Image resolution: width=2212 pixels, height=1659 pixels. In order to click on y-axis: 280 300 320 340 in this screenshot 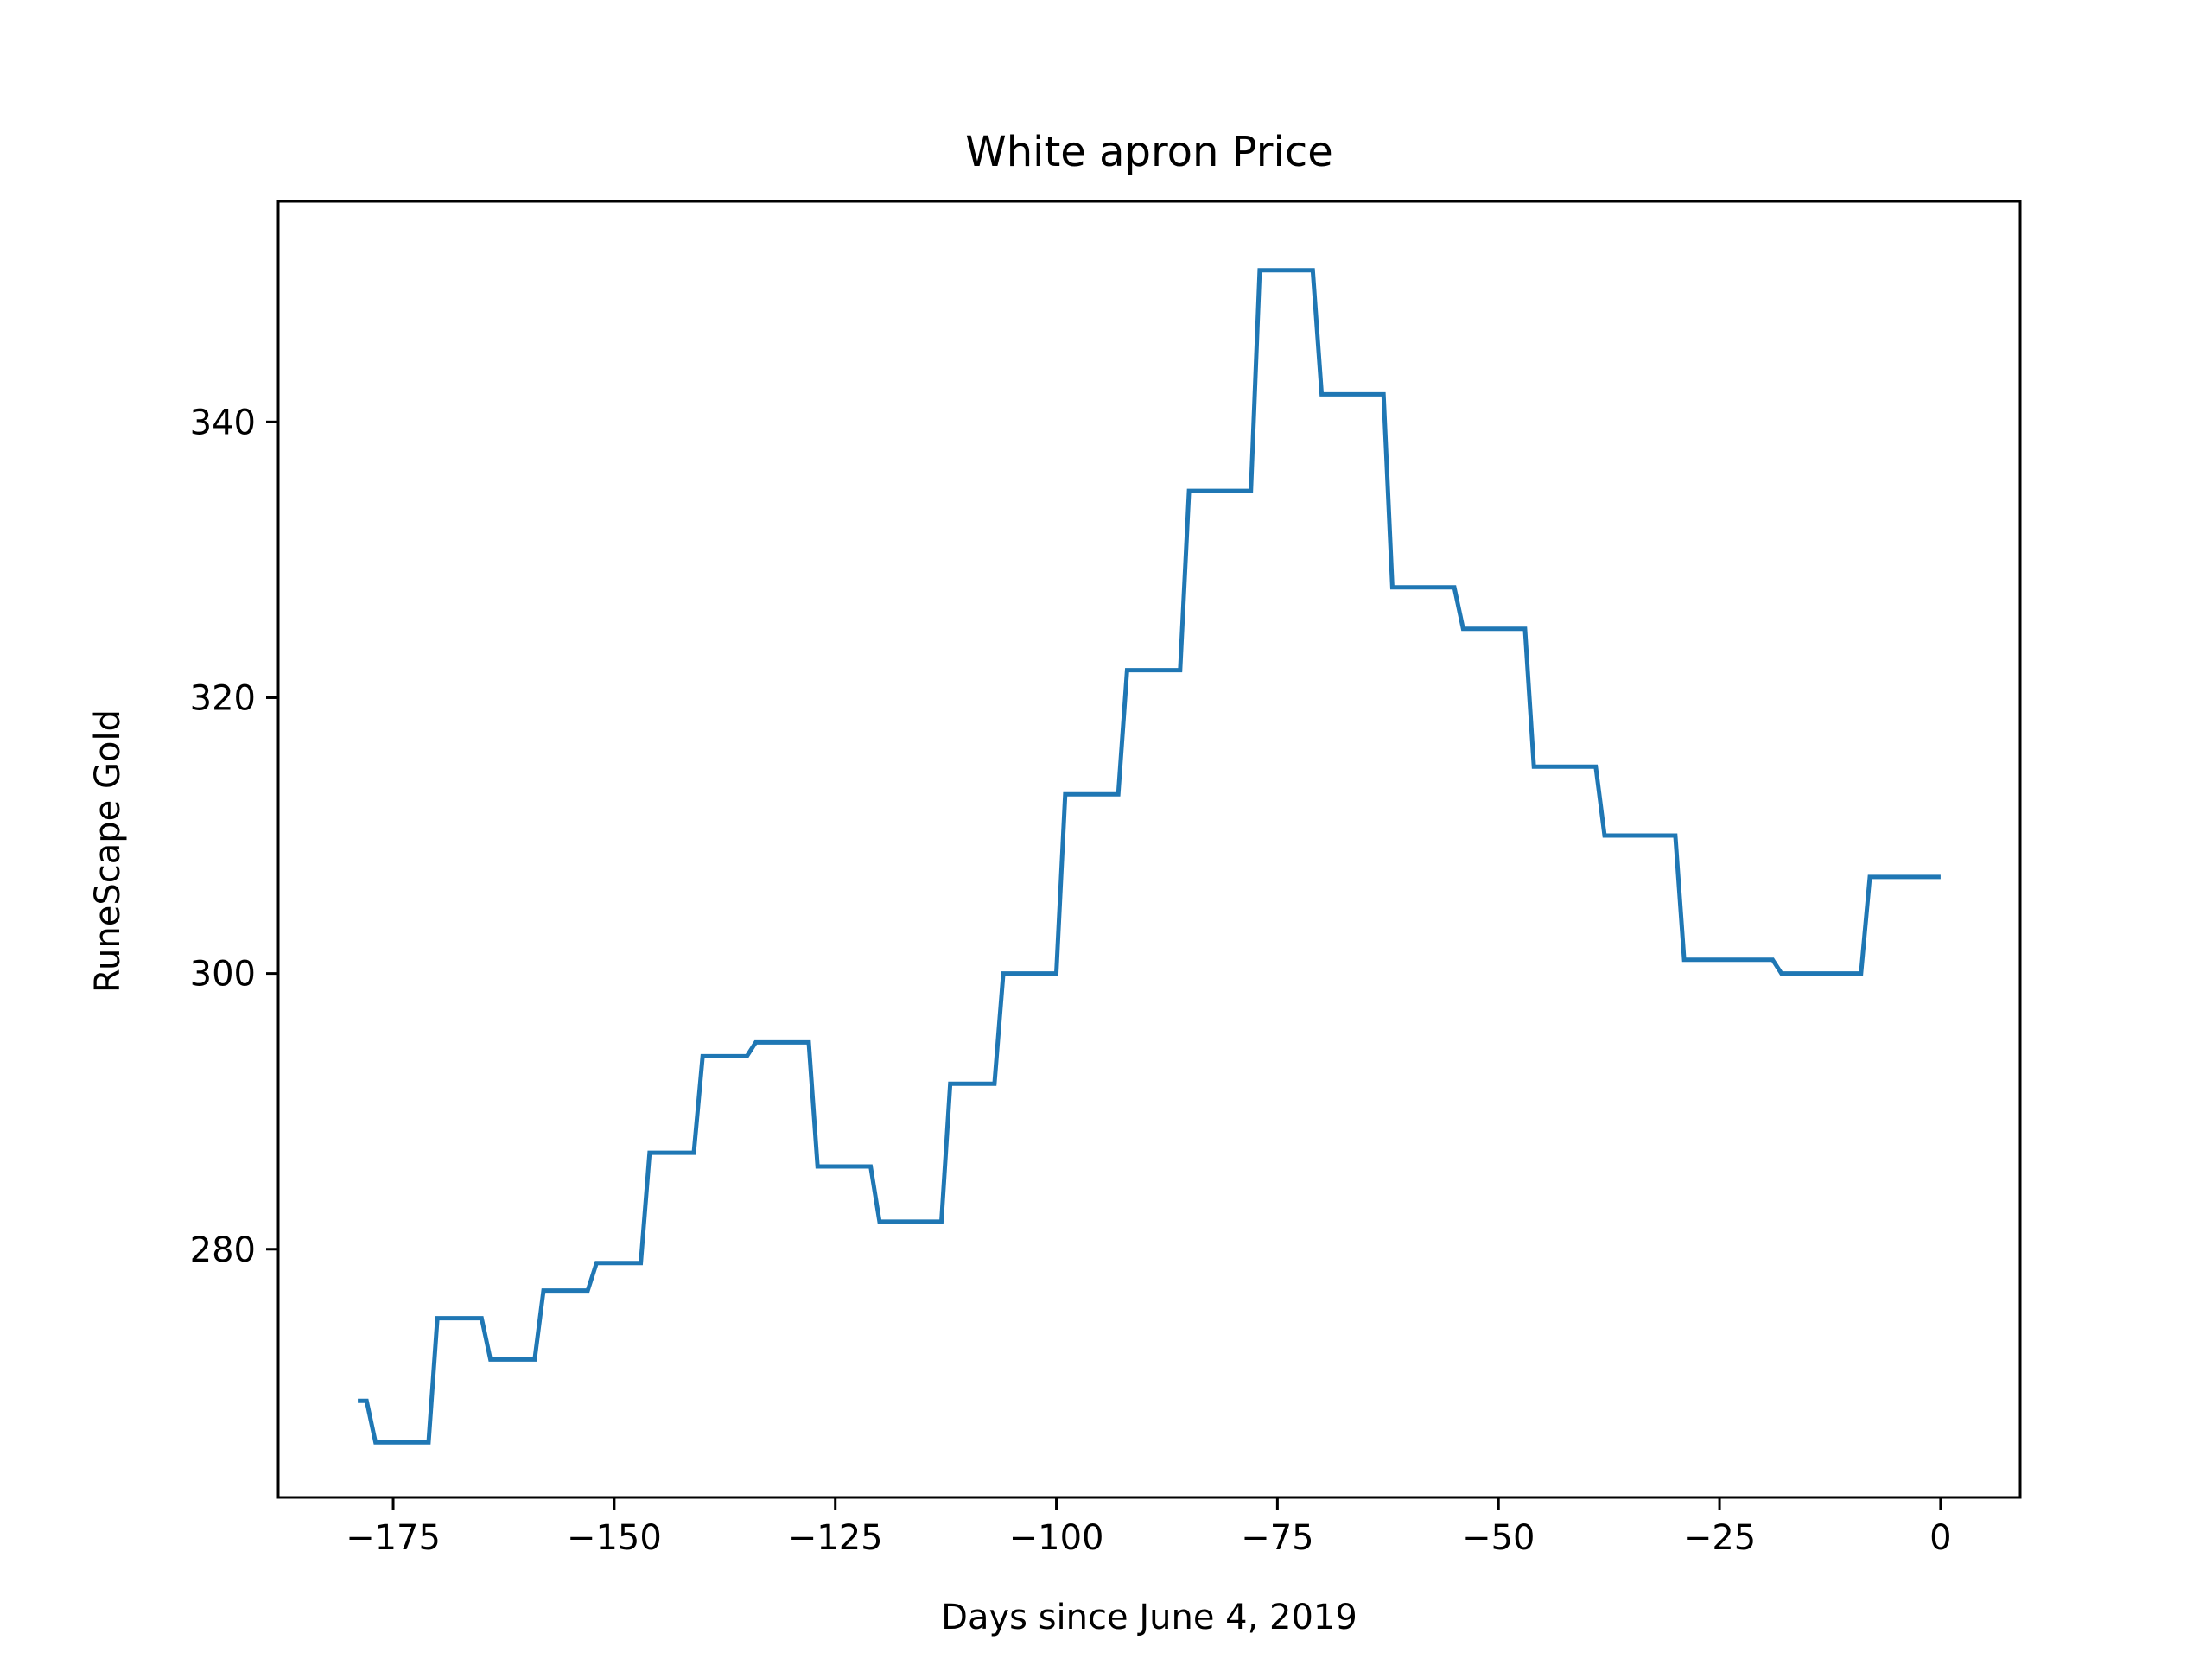, I will do `click(234, 836)`.